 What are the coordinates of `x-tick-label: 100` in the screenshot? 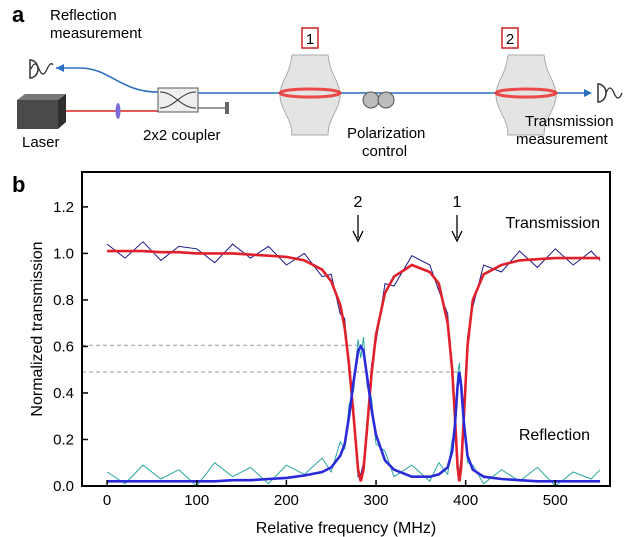 It's located at (196, 500).